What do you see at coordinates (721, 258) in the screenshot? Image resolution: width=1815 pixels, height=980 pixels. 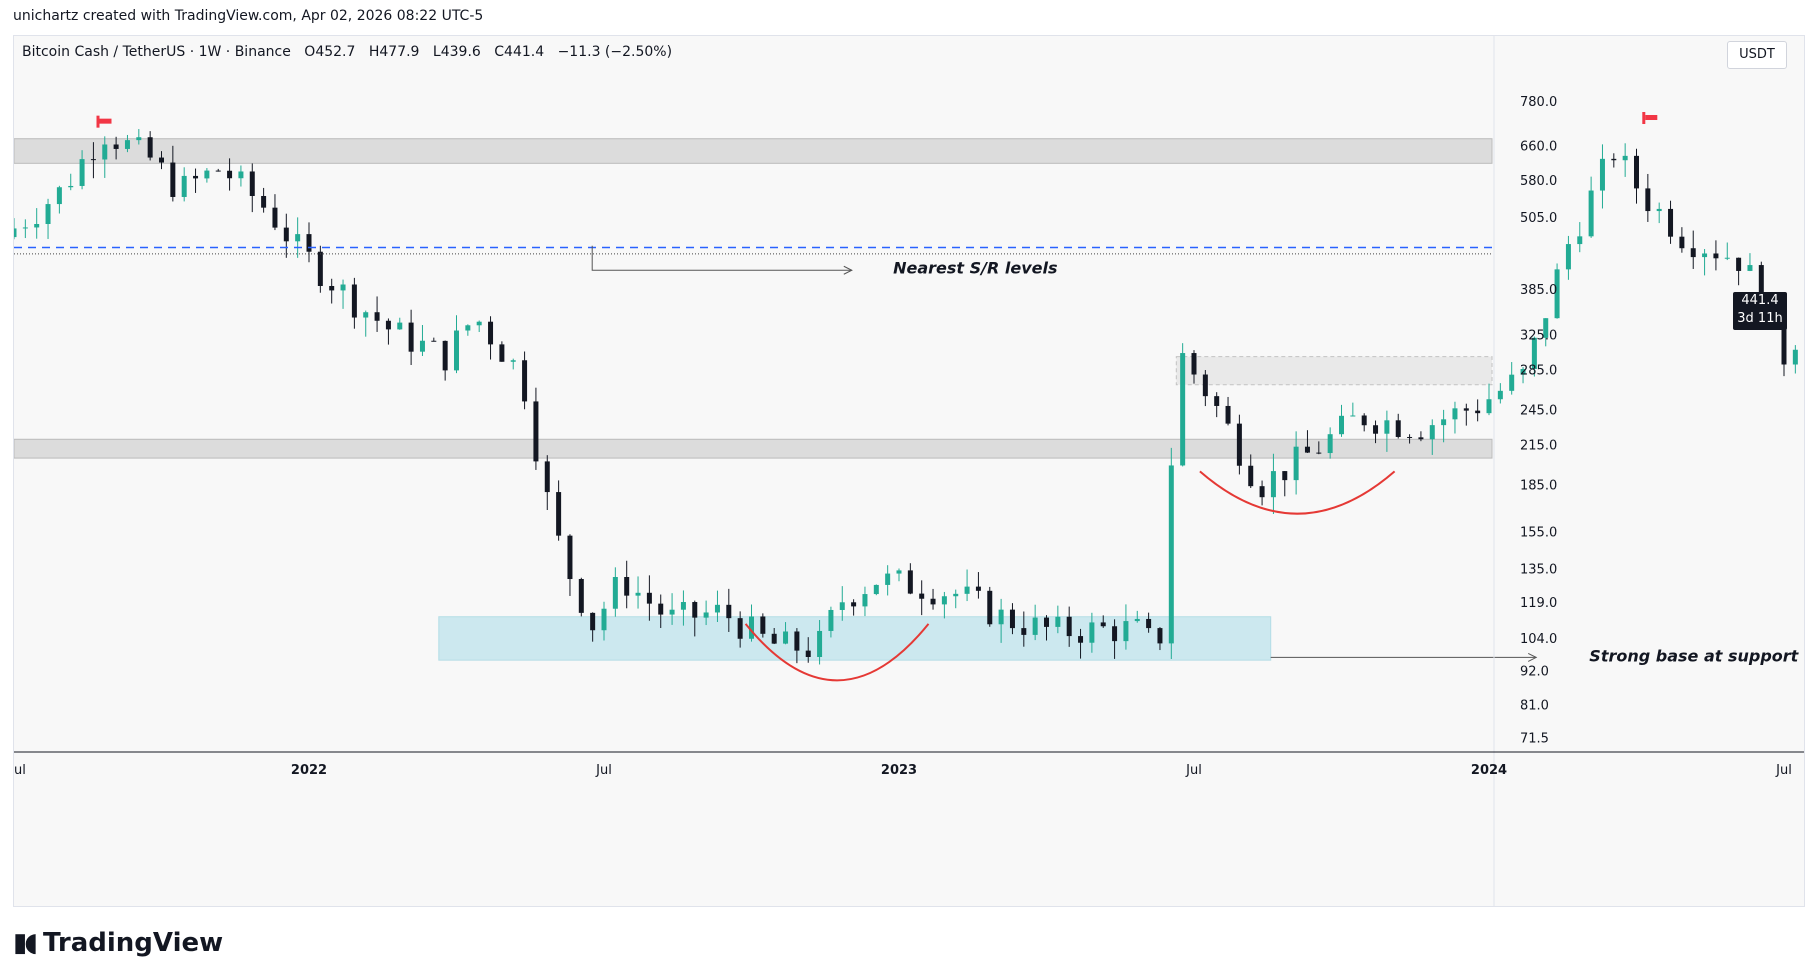 I see `nearest-sr-arrow` at bounding box center [721, 258].